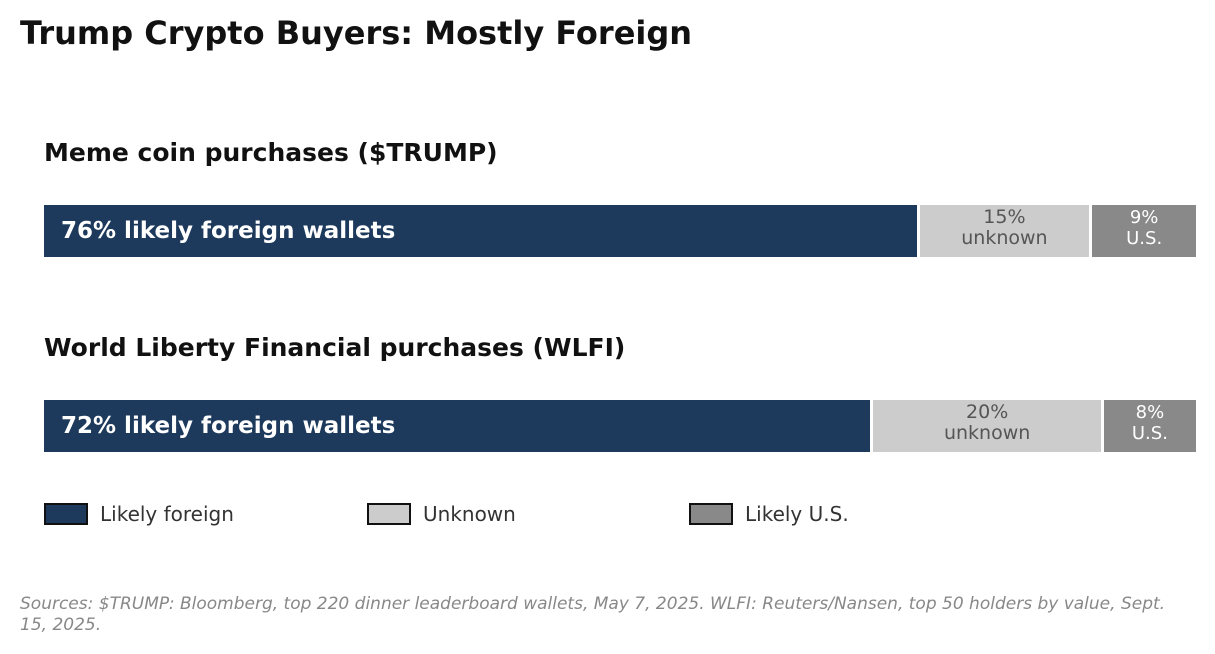 The width and height of the screenshot is (1215, 654). Describe the element at coordinates (711, 514) in the screenshot. I see `legend-swatch-us` at that location.